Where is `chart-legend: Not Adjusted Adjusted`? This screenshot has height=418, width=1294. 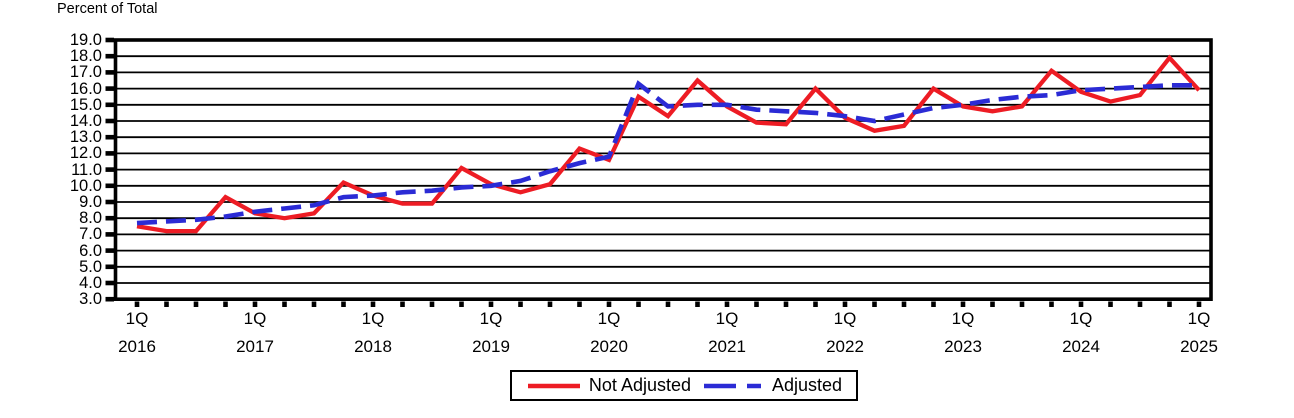
chart-legend: Not Adjusted Adjusted is located at coordinates (684, 385).